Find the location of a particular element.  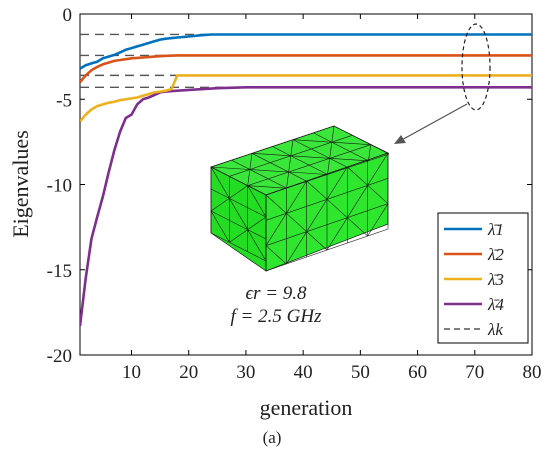

x-tick-label: 70 is located at coordinates (474, 372).